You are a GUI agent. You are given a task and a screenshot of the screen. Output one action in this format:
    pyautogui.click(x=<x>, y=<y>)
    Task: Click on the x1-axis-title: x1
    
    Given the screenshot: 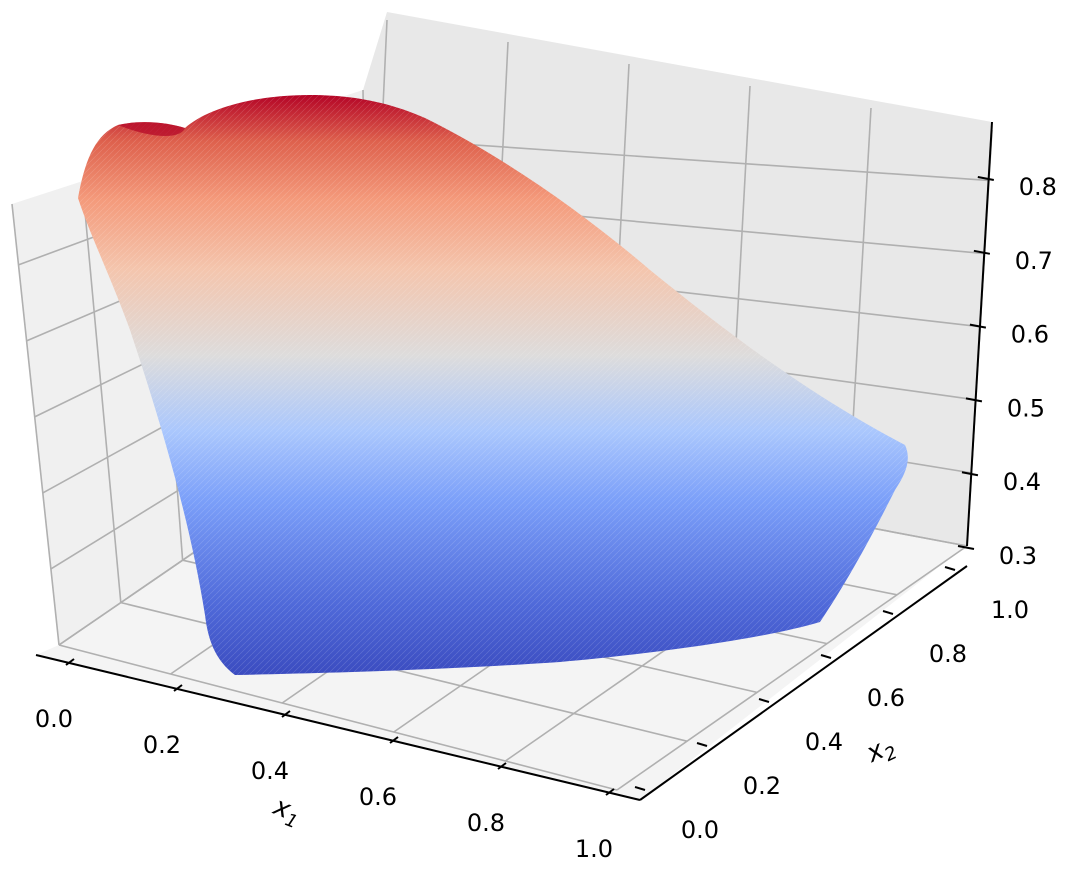 What is the action you would take?
    pyautogui.click(x=286, y=812)
    